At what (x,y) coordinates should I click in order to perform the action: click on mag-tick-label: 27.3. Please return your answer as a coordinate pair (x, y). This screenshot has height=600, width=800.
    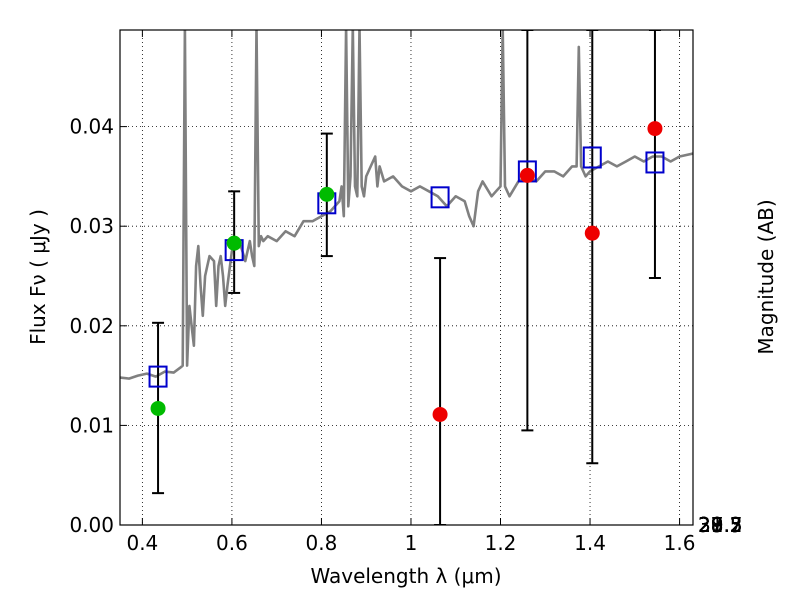
    Looking at the image, I should click on (720, 525).